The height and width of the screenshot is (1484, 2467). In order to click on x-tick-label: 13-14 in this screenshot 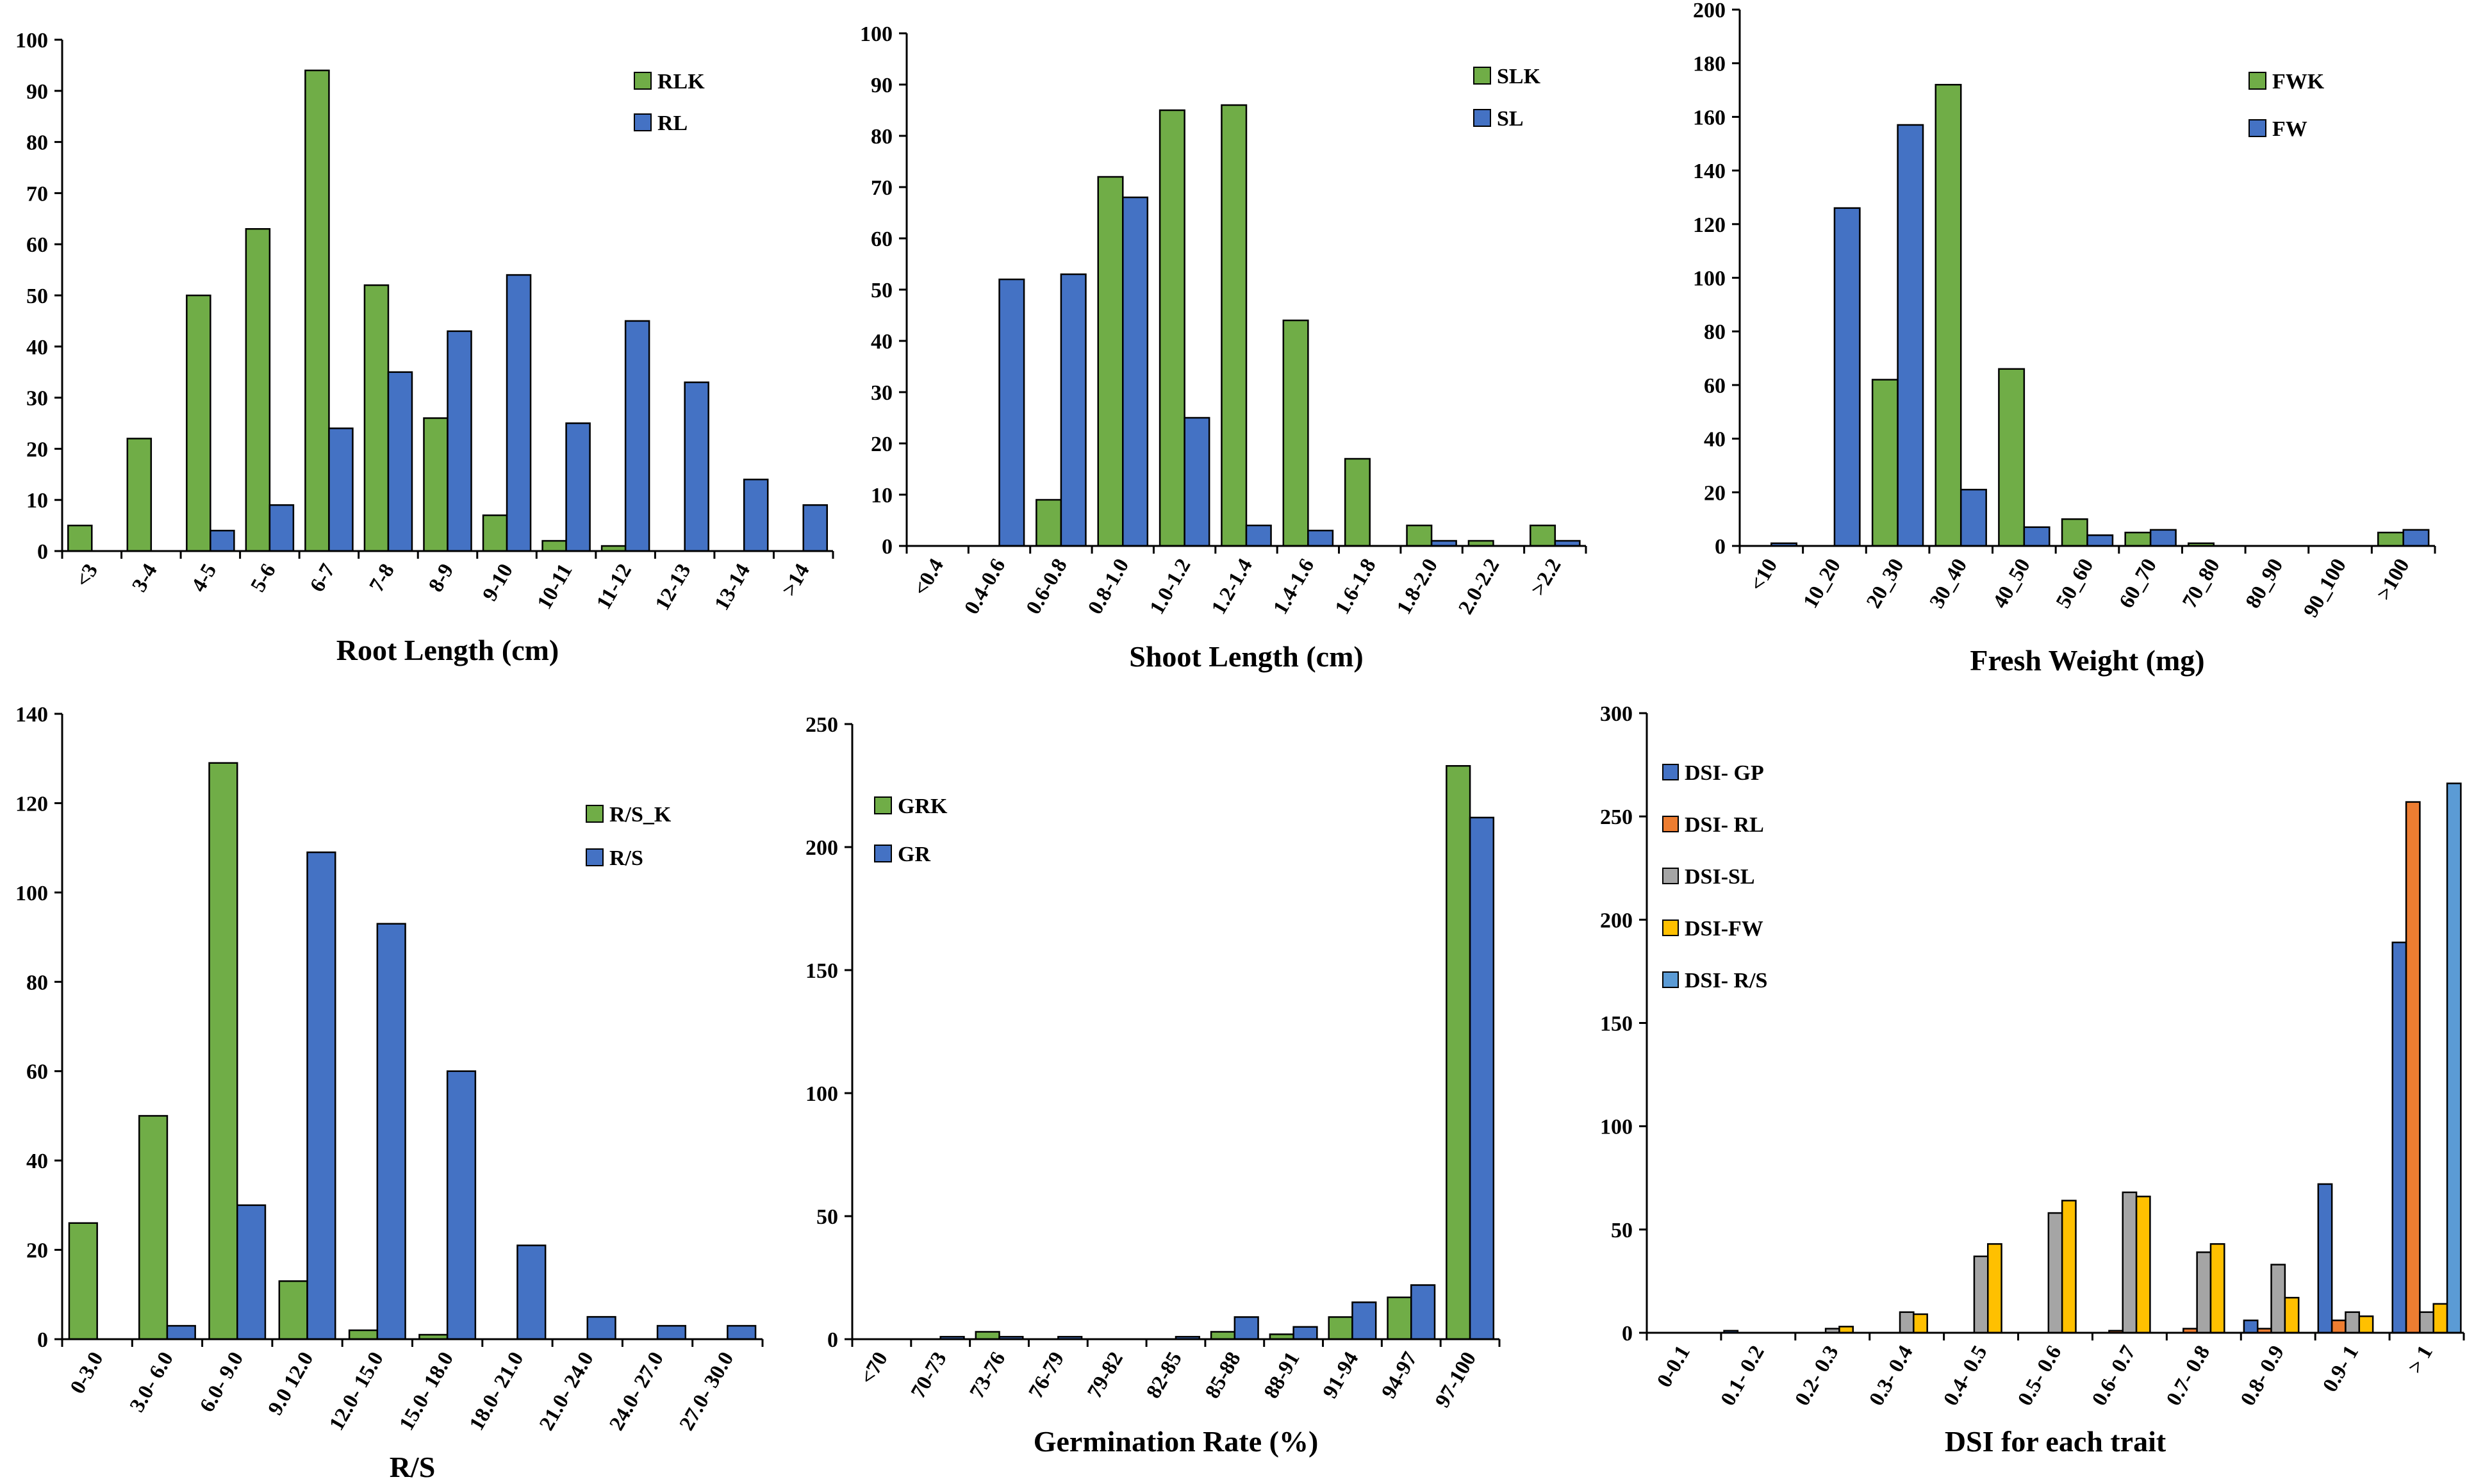, I will do `click(732, 587)`.